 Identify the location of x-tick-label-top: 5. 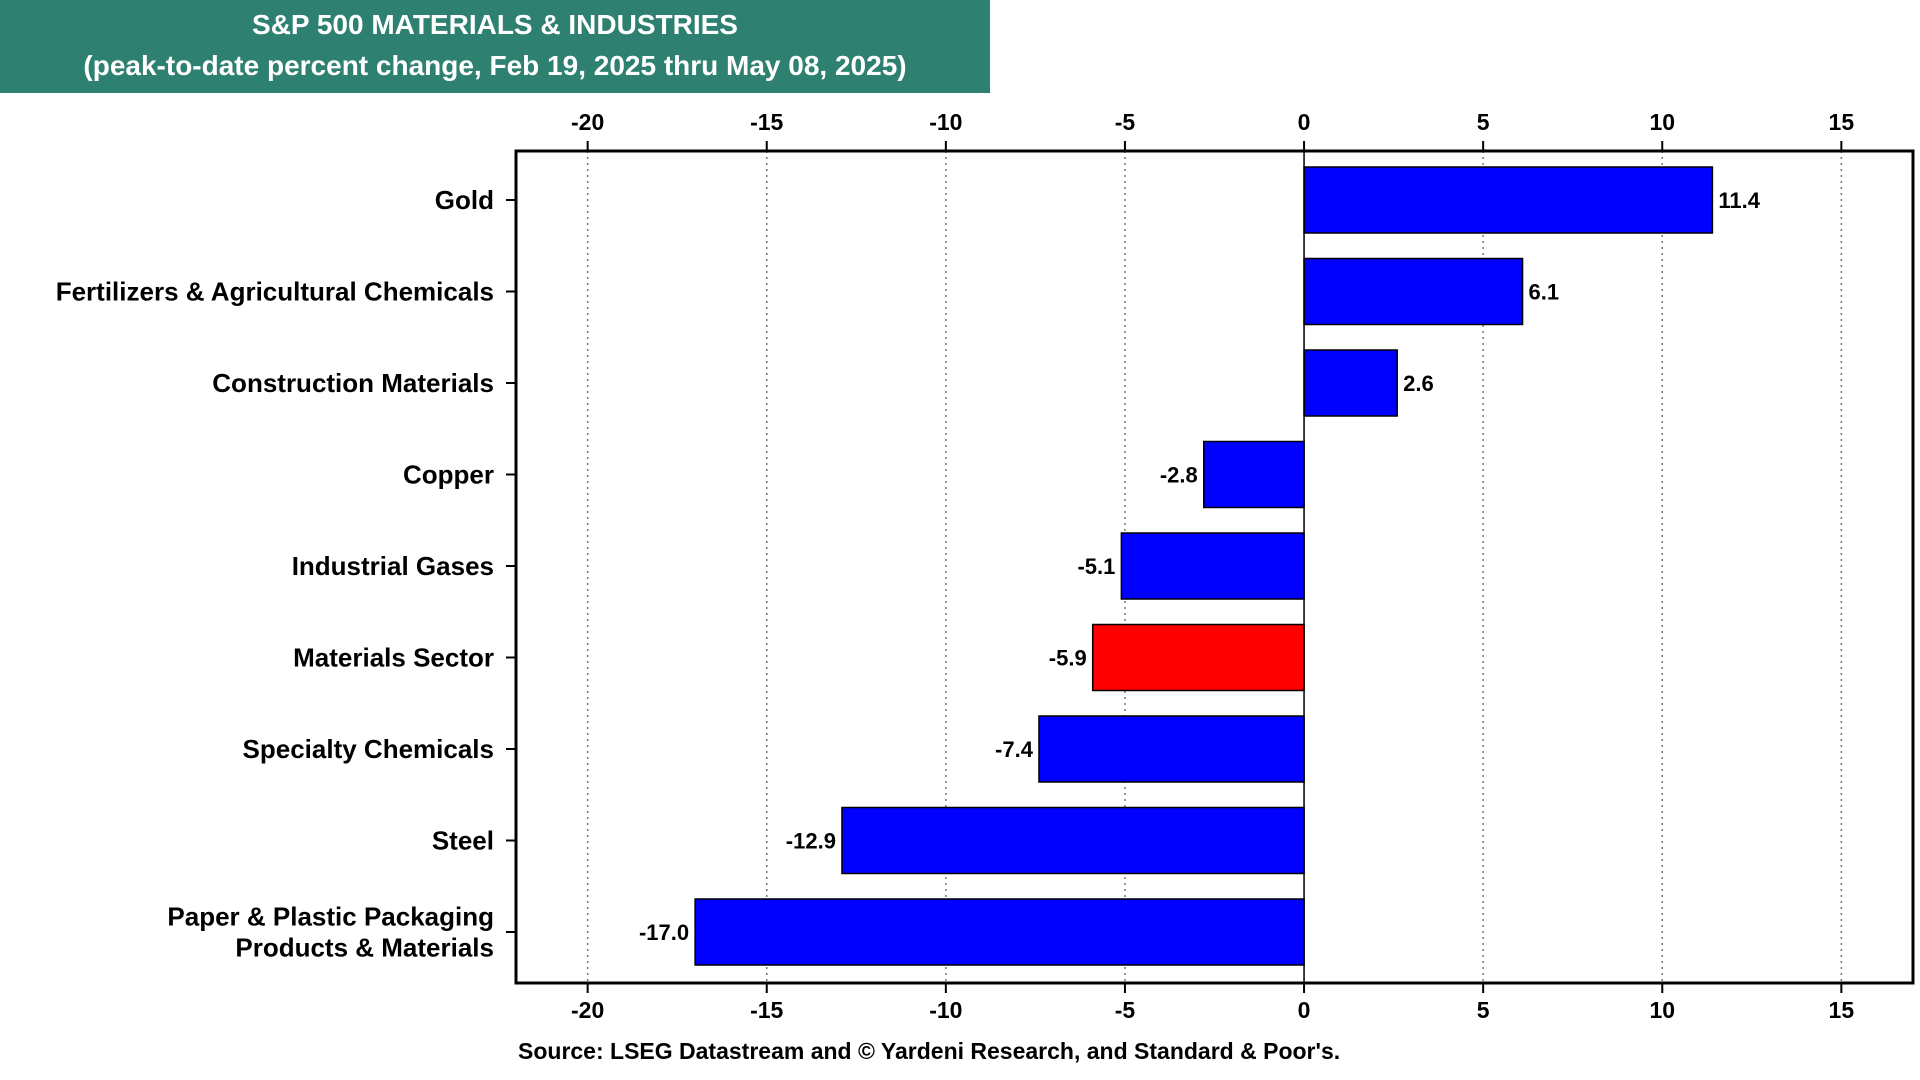
(1483, 122).